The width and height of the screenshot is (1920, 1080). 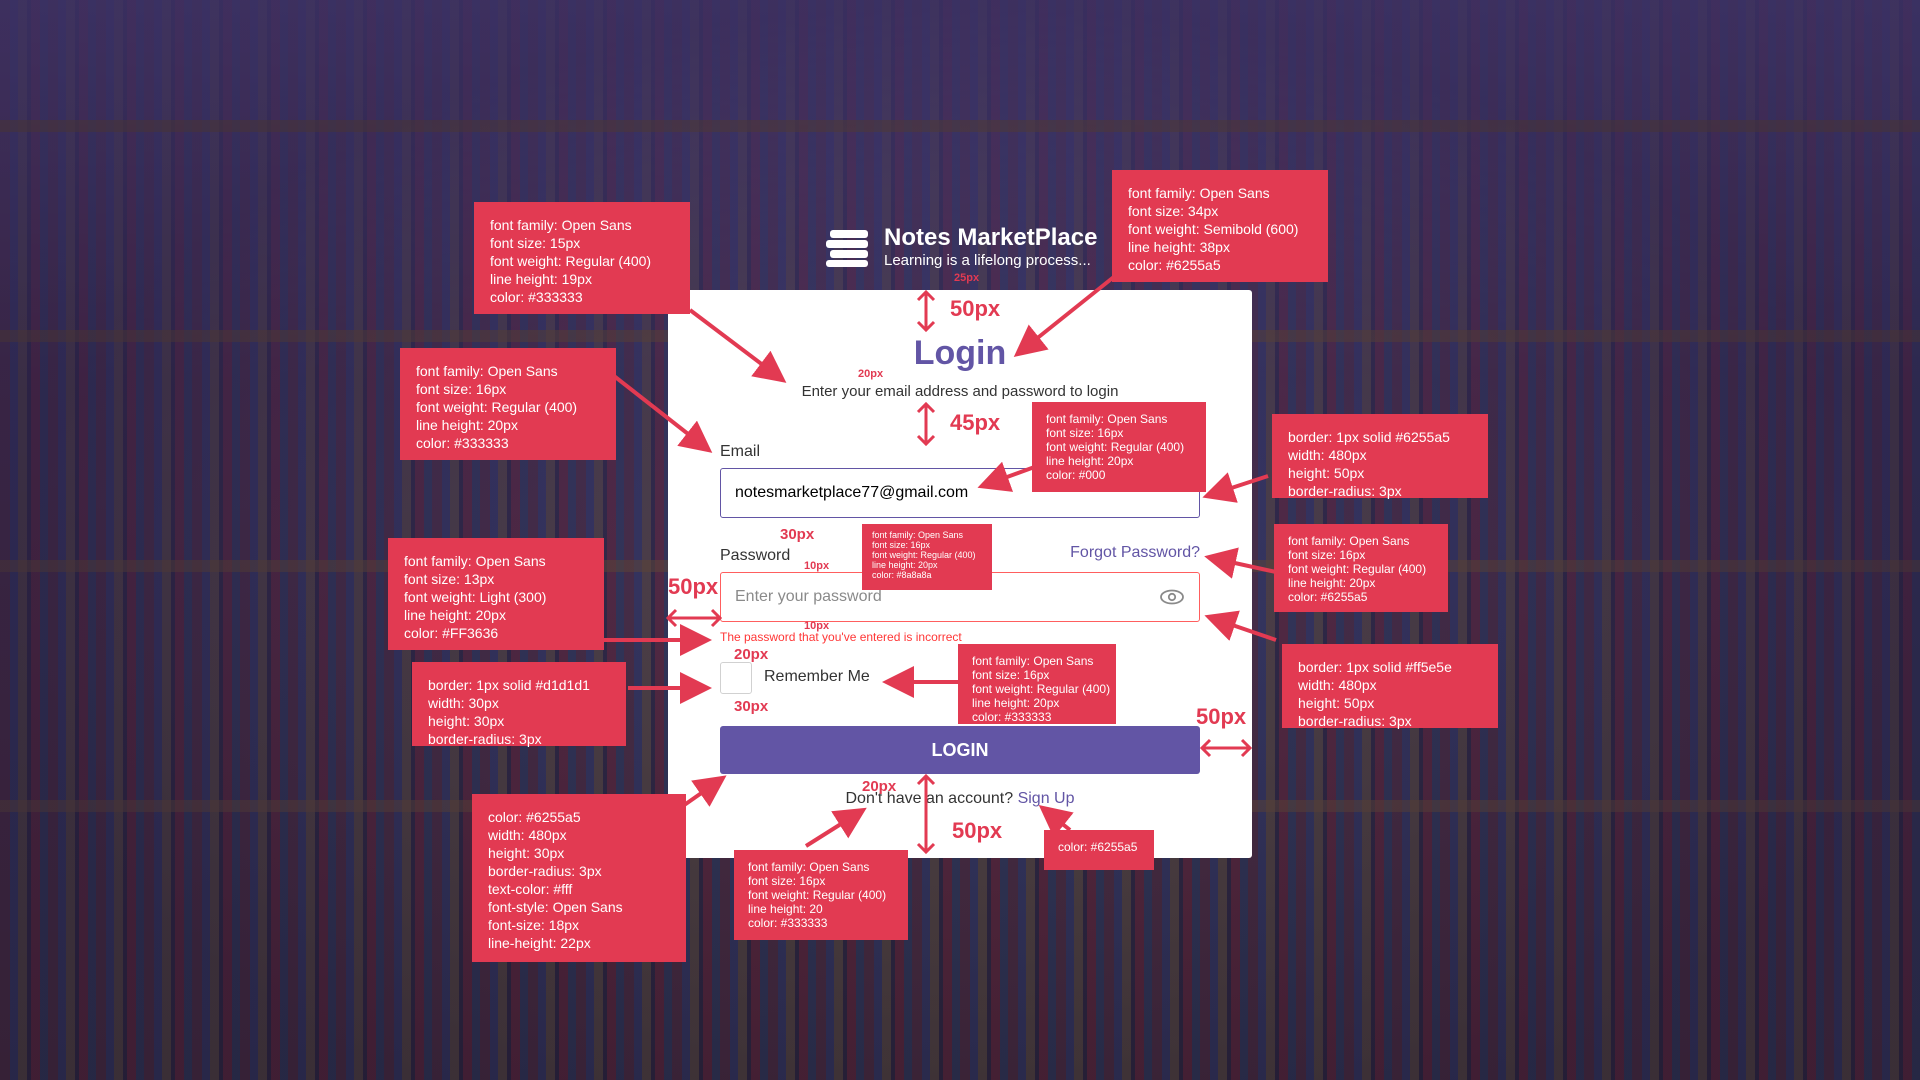 What do you see at coordinates (991, 237) in the screenshot?
I see `brand-title: Notes MarketPlace` at bounding box center [991, 237].